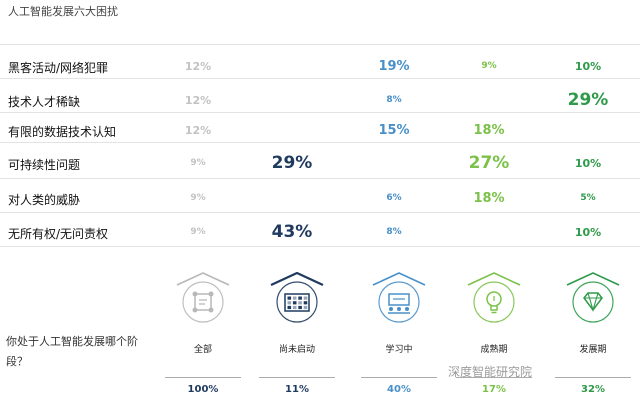  What do you see at coordinates (203, 350) in the screenshot?
I see `stage-name: 全部` at bounding box center [203, 350].